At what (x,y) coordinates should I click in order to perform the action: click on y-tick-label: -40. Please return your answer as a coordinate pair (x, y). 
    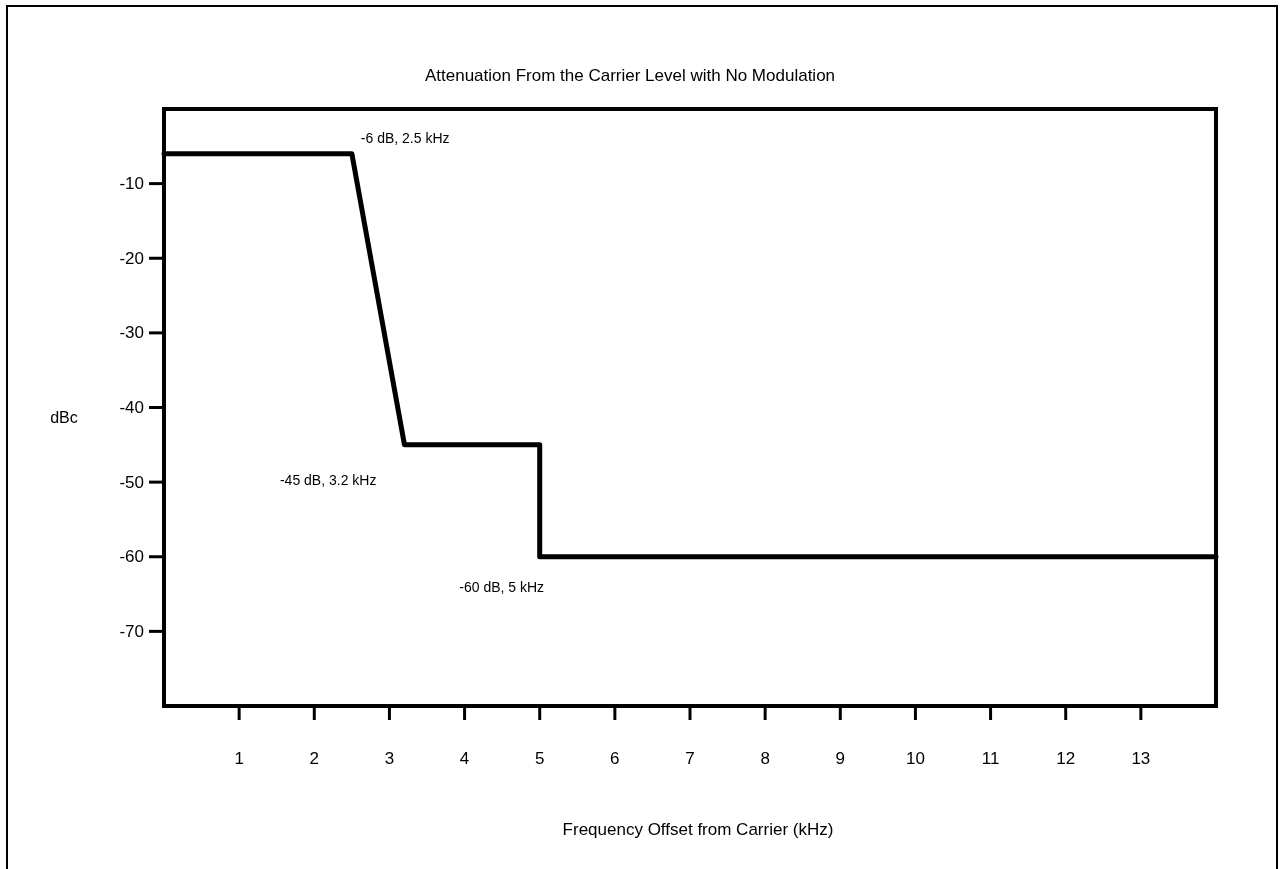
    Looking at the image, I should click on (131, 407).